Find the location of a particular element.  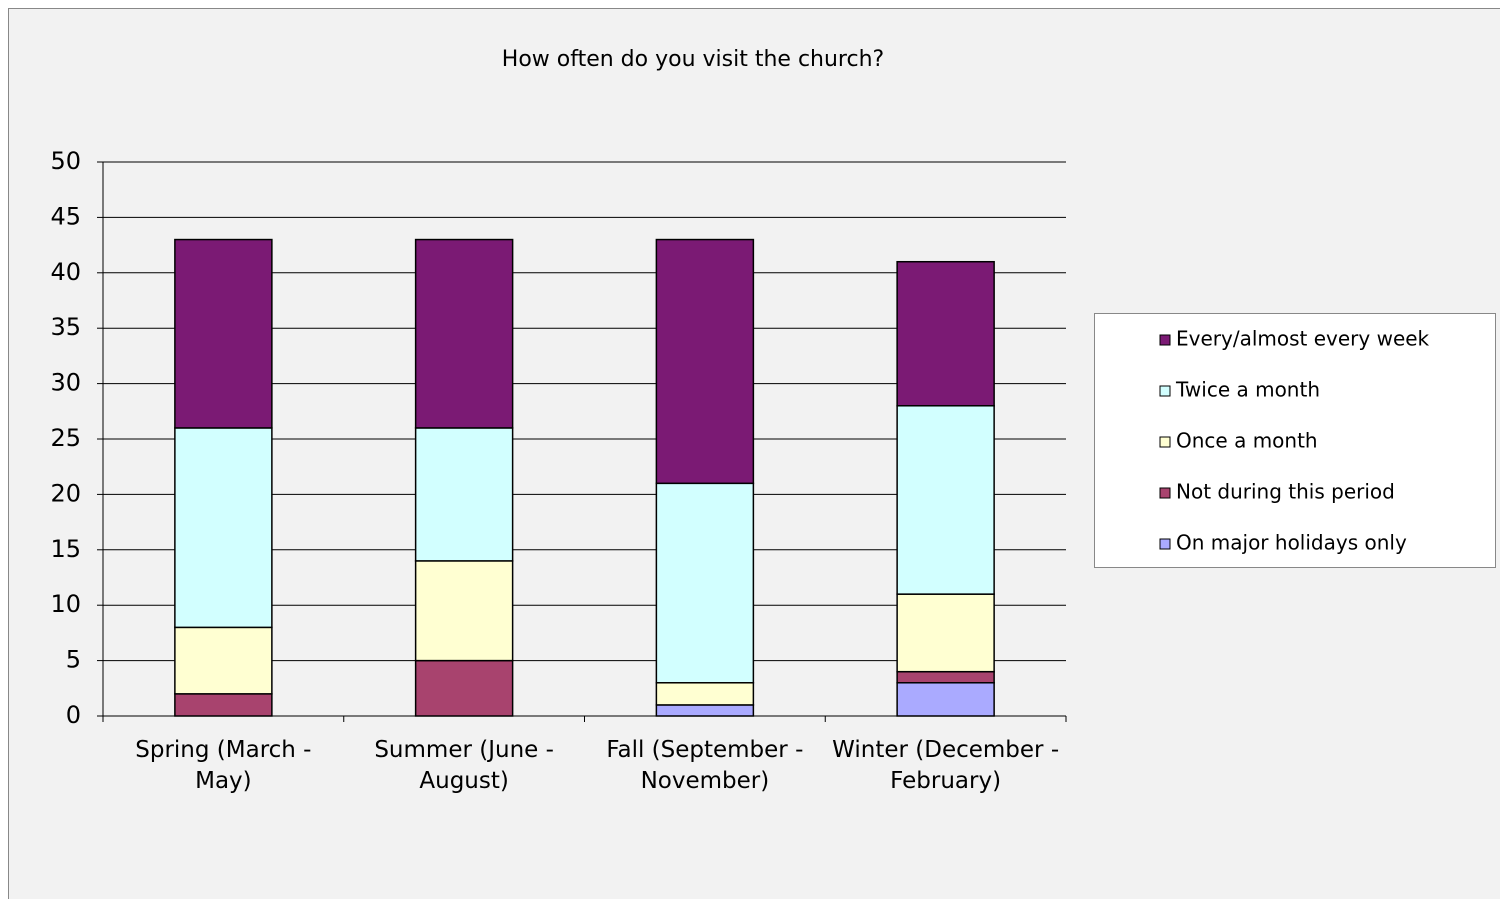

y-tick-label: 15 is located at coordinates (65, 549).